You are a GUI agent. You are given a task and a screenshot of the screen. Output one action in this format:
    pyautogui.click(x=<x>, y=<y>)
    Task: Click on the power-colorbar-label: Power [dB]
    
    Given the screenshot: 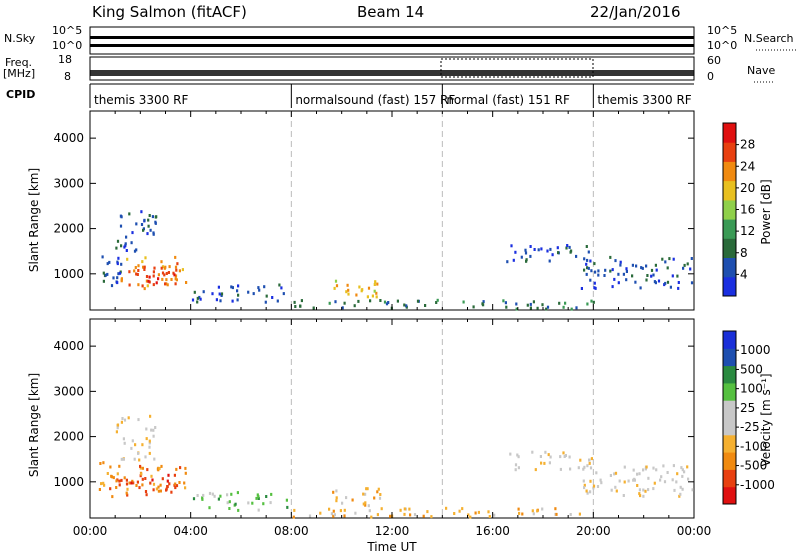 What is the action you would take?
    pyautogui.click(x=766, y=211)
    